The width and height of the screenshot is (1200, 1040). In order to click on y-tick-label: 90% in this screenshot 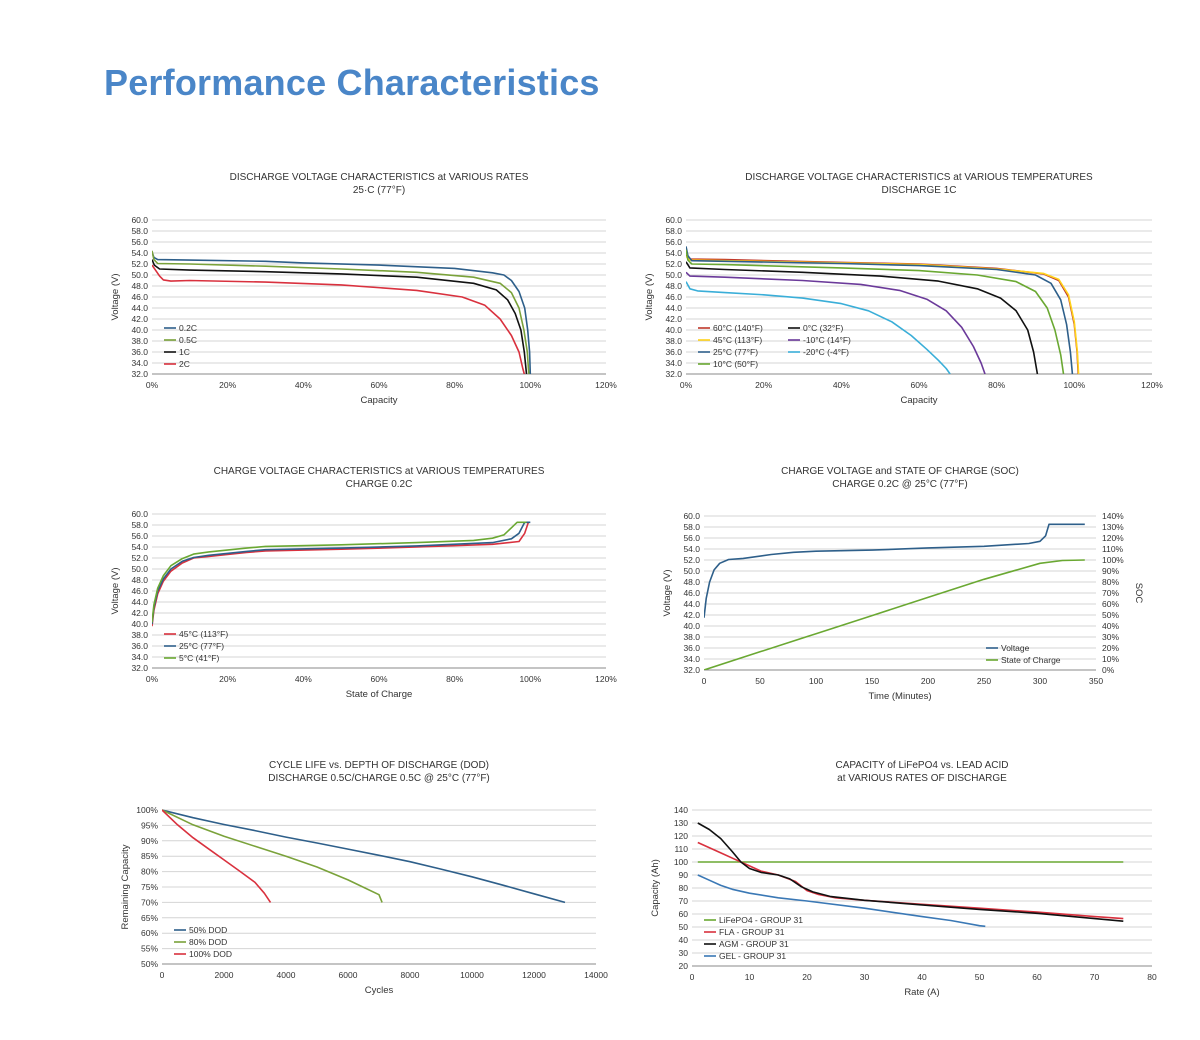, I will do `click(149, 841)`.